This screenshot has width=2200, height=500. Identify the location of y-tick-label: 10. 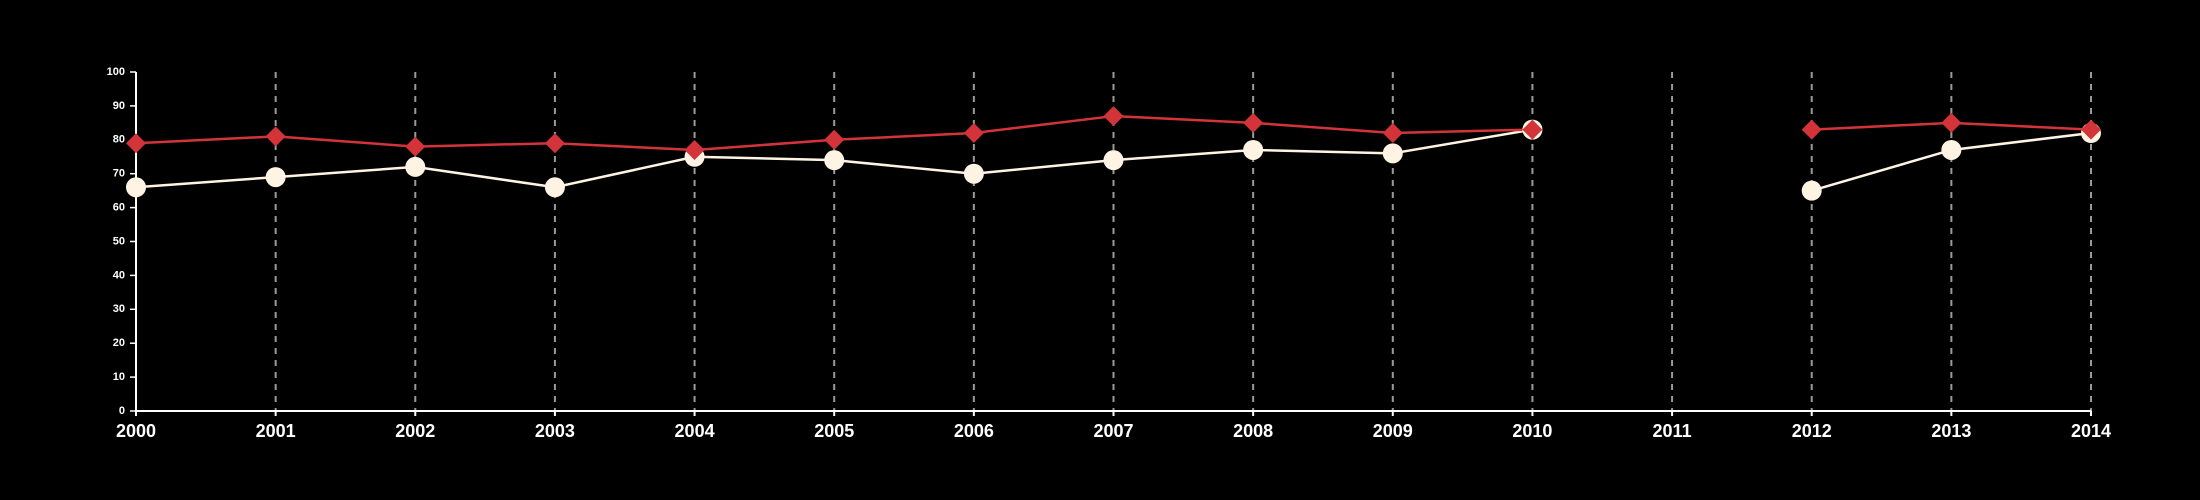
(119, 377).